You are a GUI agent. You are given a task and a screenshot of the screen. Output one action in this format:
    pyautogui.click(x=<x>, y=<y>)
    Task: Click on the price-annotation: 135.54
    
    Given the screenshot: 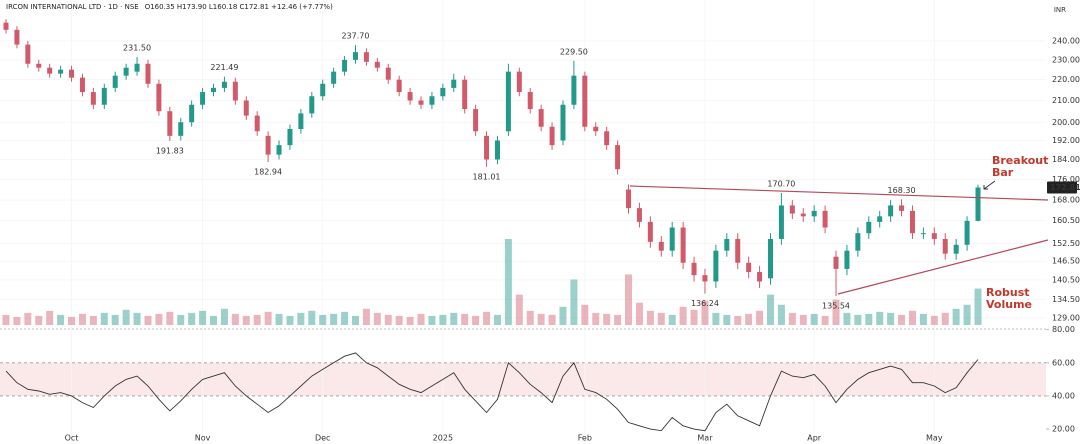 What is the action you would take?
    pyautogui.click(x=836, y=305)
    